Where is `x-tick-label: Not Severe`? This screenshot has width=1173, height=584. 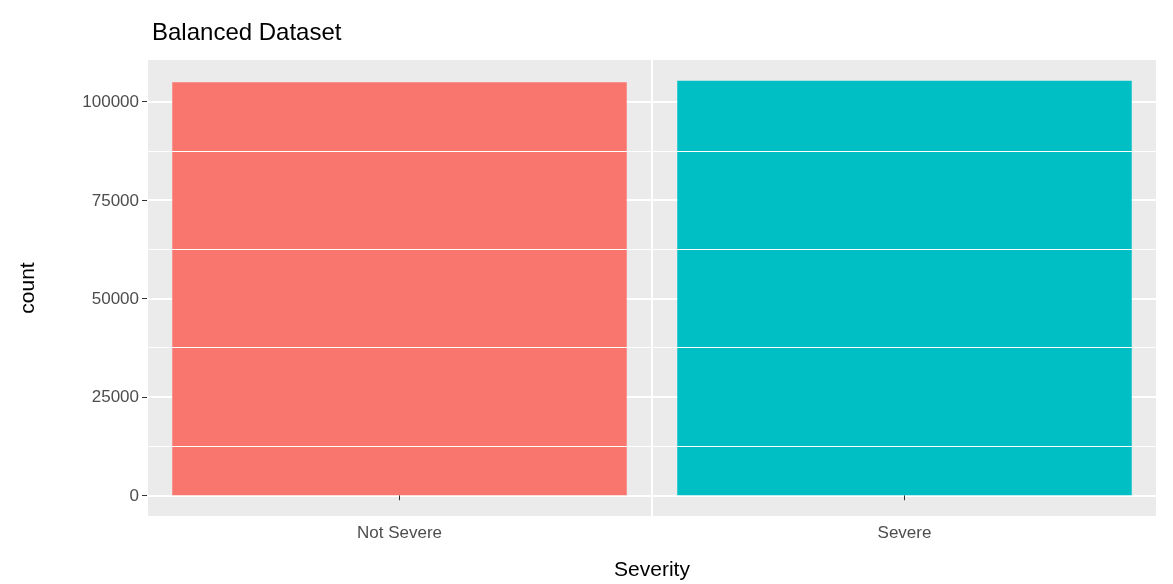
x-tick-label: Not Severe is located at coordinates (399, 532).